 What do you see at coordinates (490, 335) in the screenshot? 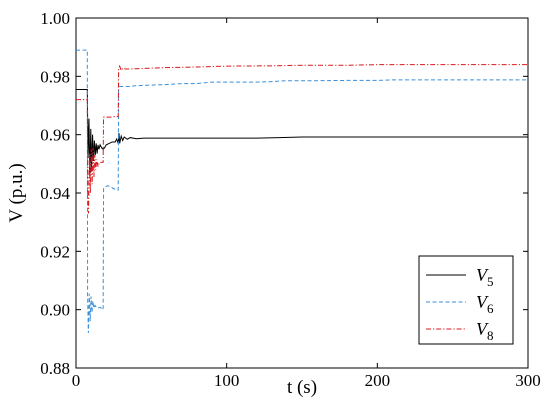
I see `legend-label-subscript: 8` at bounding box center [490, 335].